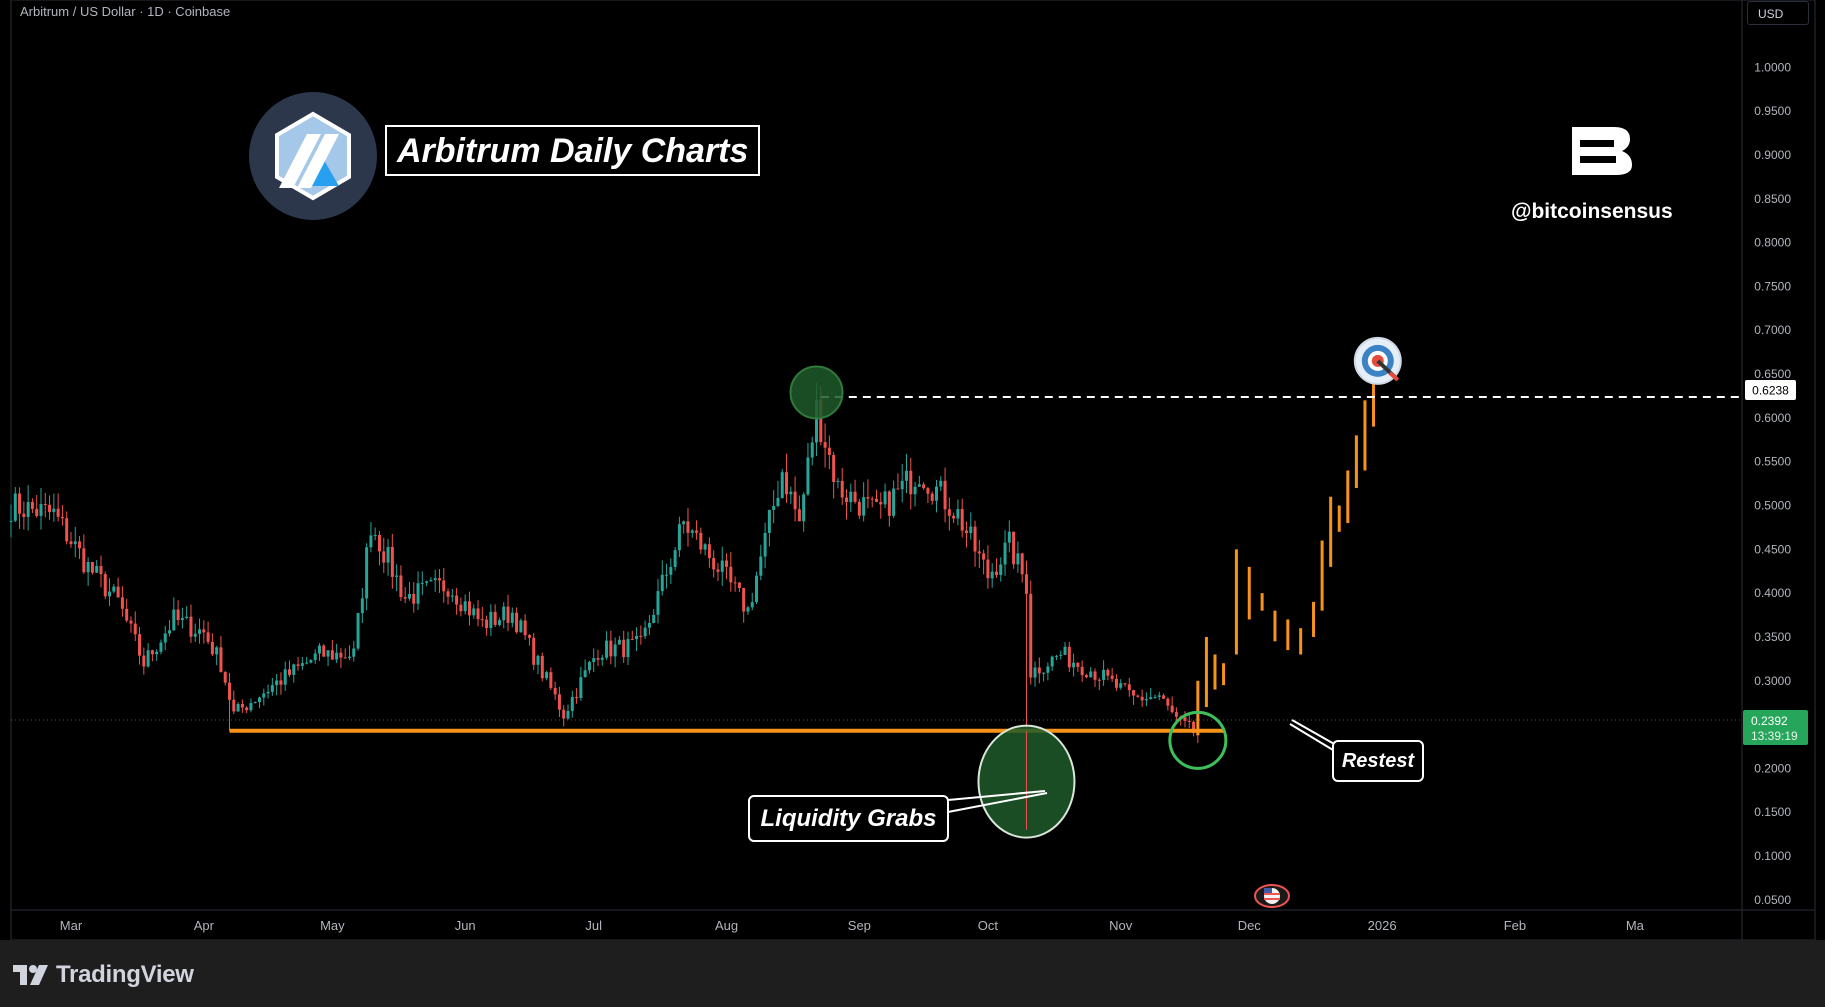 The width and height of the screenshot is (1825, 1007). I want to click on time-axis: Mar Apr May Jun Jul Aug Sep Oct Nov Dec 2026 Feb Ma, so click(852, 925).